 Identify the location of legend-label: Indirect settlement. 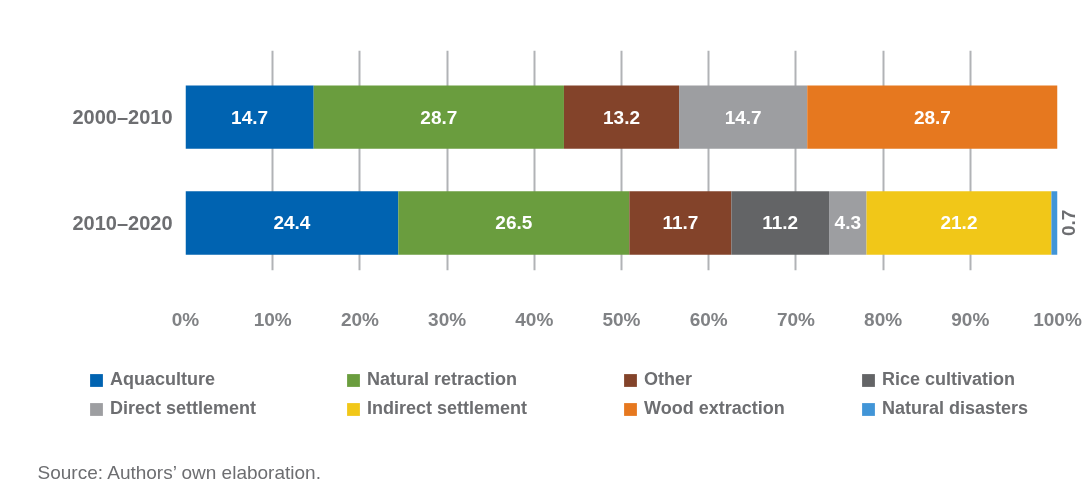
(447, 408).